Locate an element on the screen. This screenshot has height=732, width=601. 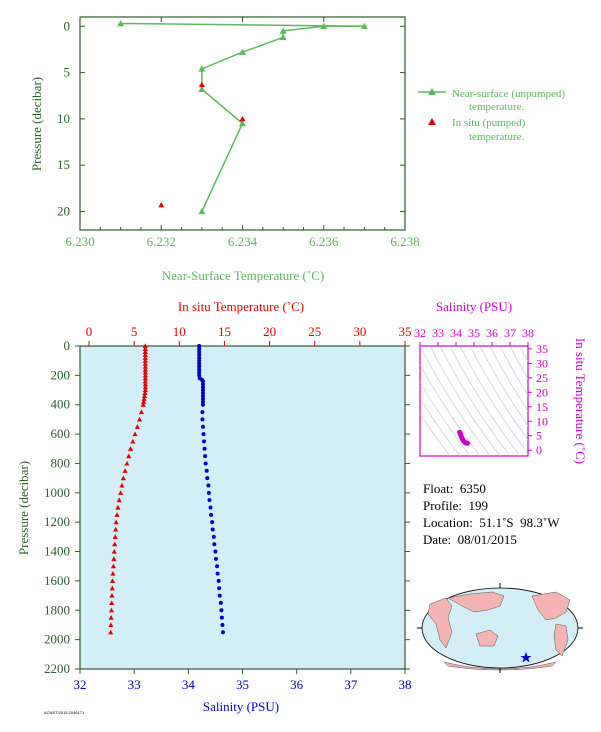
legend-unpumped-label-1: Near-surface (unpumped) is located at coordinates (508, 94).